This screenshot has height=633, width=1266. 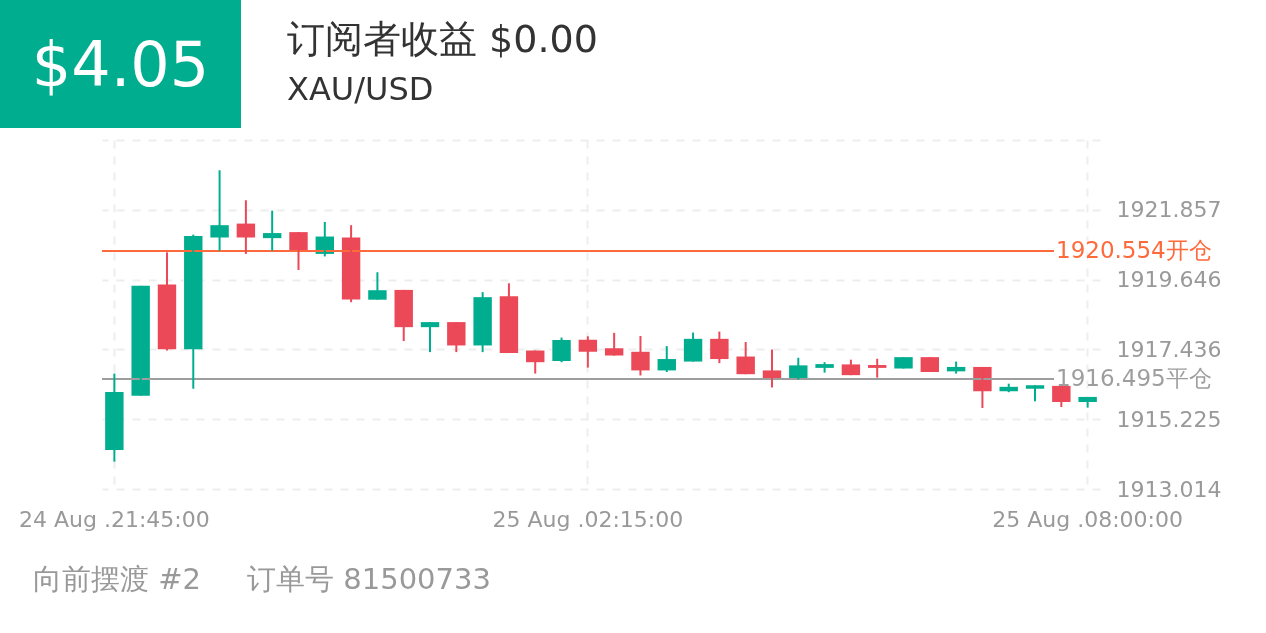 What do you see at coordinates (588, 519) in the screenshot?
I see `x-tick-label: 25 Aug .02:15:00` at bounding box center [588, 519].